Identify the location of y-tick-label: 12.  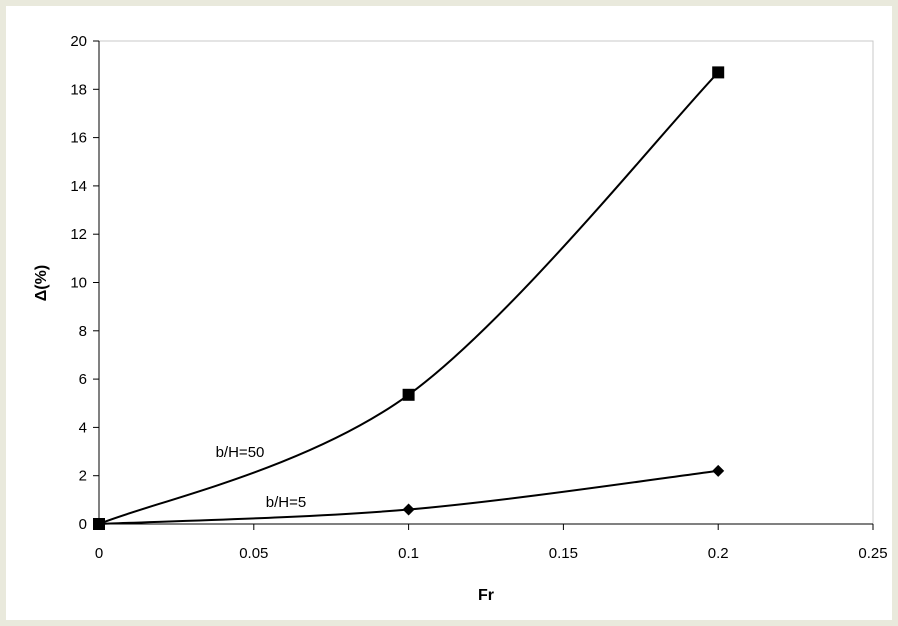
(78, 234).